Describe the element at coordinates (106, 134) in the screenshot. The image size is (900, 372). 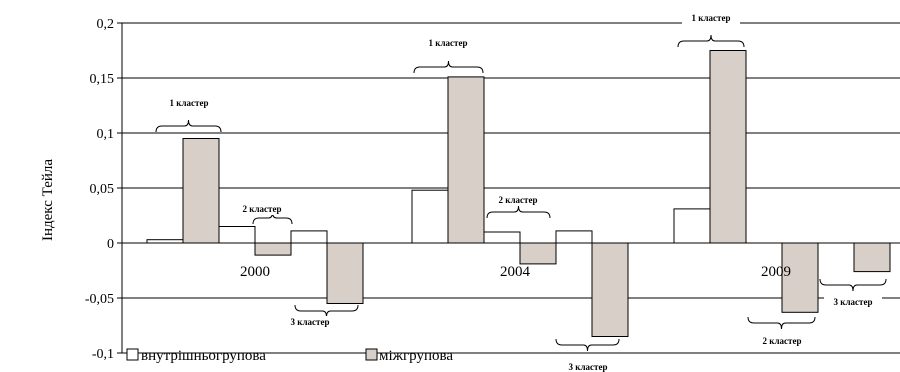
I see `y-tick-label: 0,1` at that location.